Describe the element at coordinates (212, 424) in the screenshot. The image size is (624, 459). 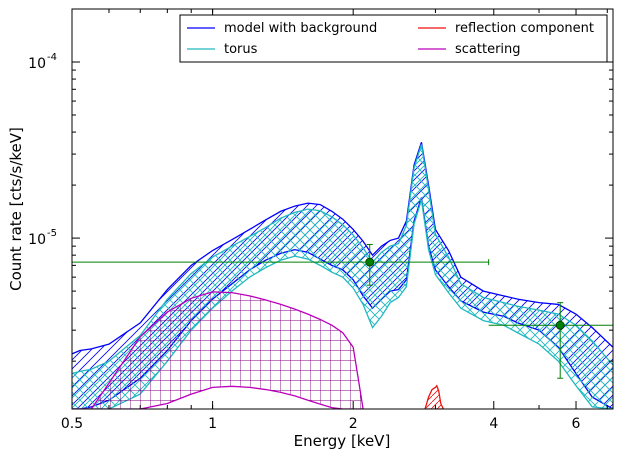
I see `x-tick-label: 1` at that location.